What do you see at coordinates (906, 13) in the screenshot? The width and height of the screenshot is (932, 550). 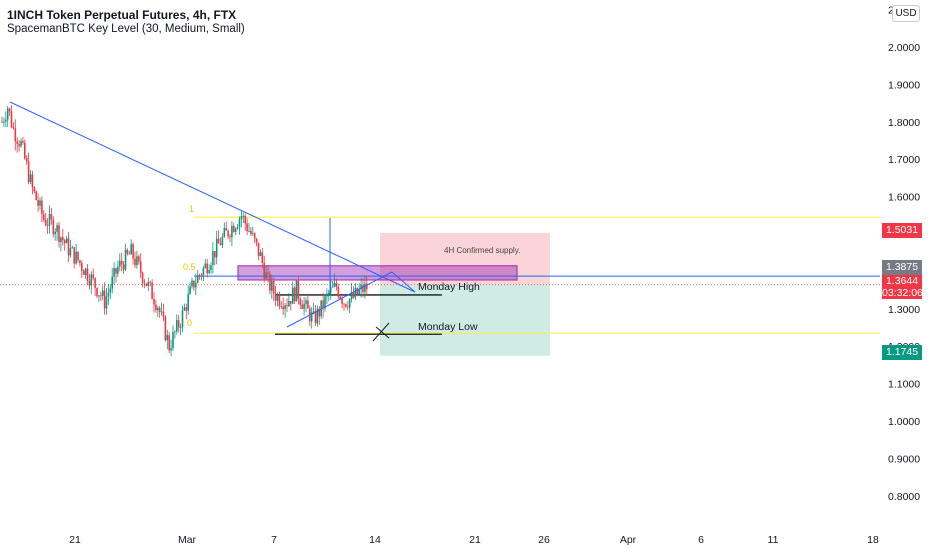 I see `currency-button: USD` at bounding box center [906, 13].